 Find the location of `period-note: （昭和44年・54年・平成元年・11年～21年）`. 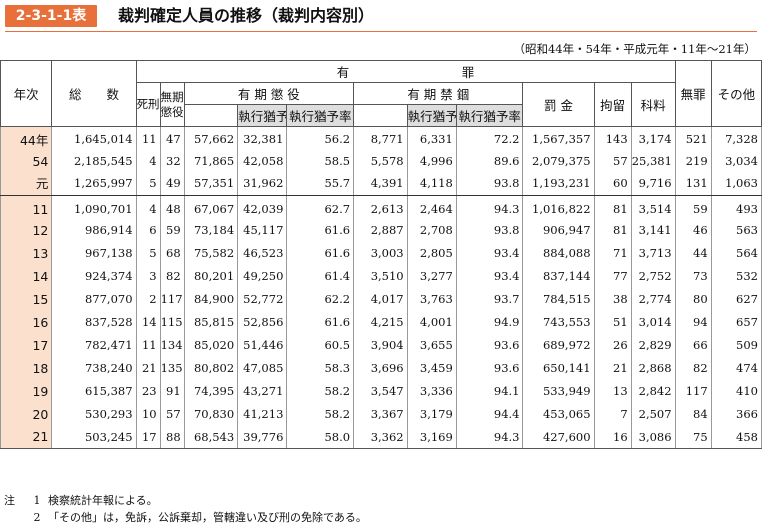

period-note: （昭和44年・54年・平成元年・11年～21年） is located at coordinates (634, 49).